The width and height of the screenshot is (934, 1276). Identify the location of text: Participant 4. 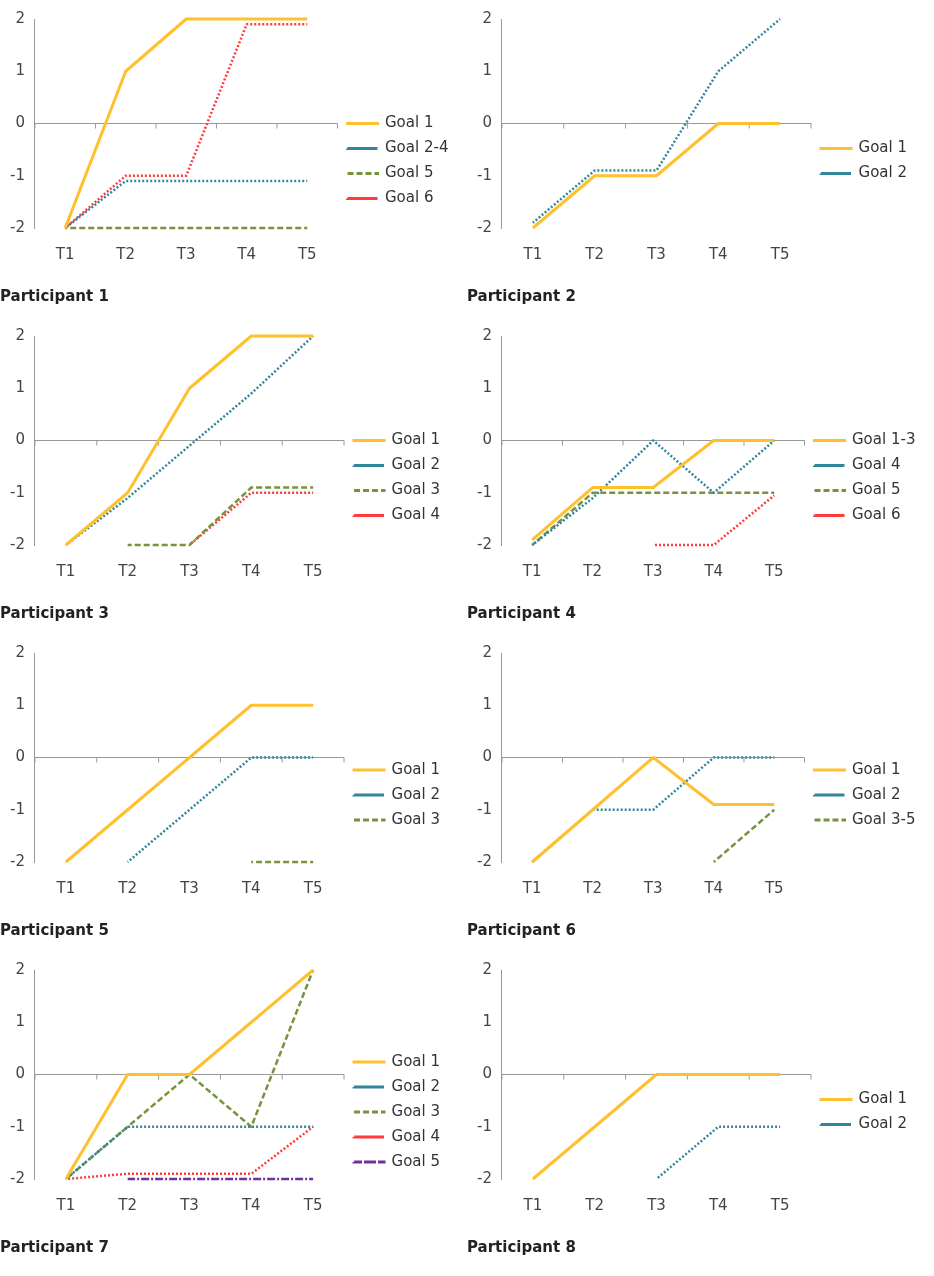
(521, 612).